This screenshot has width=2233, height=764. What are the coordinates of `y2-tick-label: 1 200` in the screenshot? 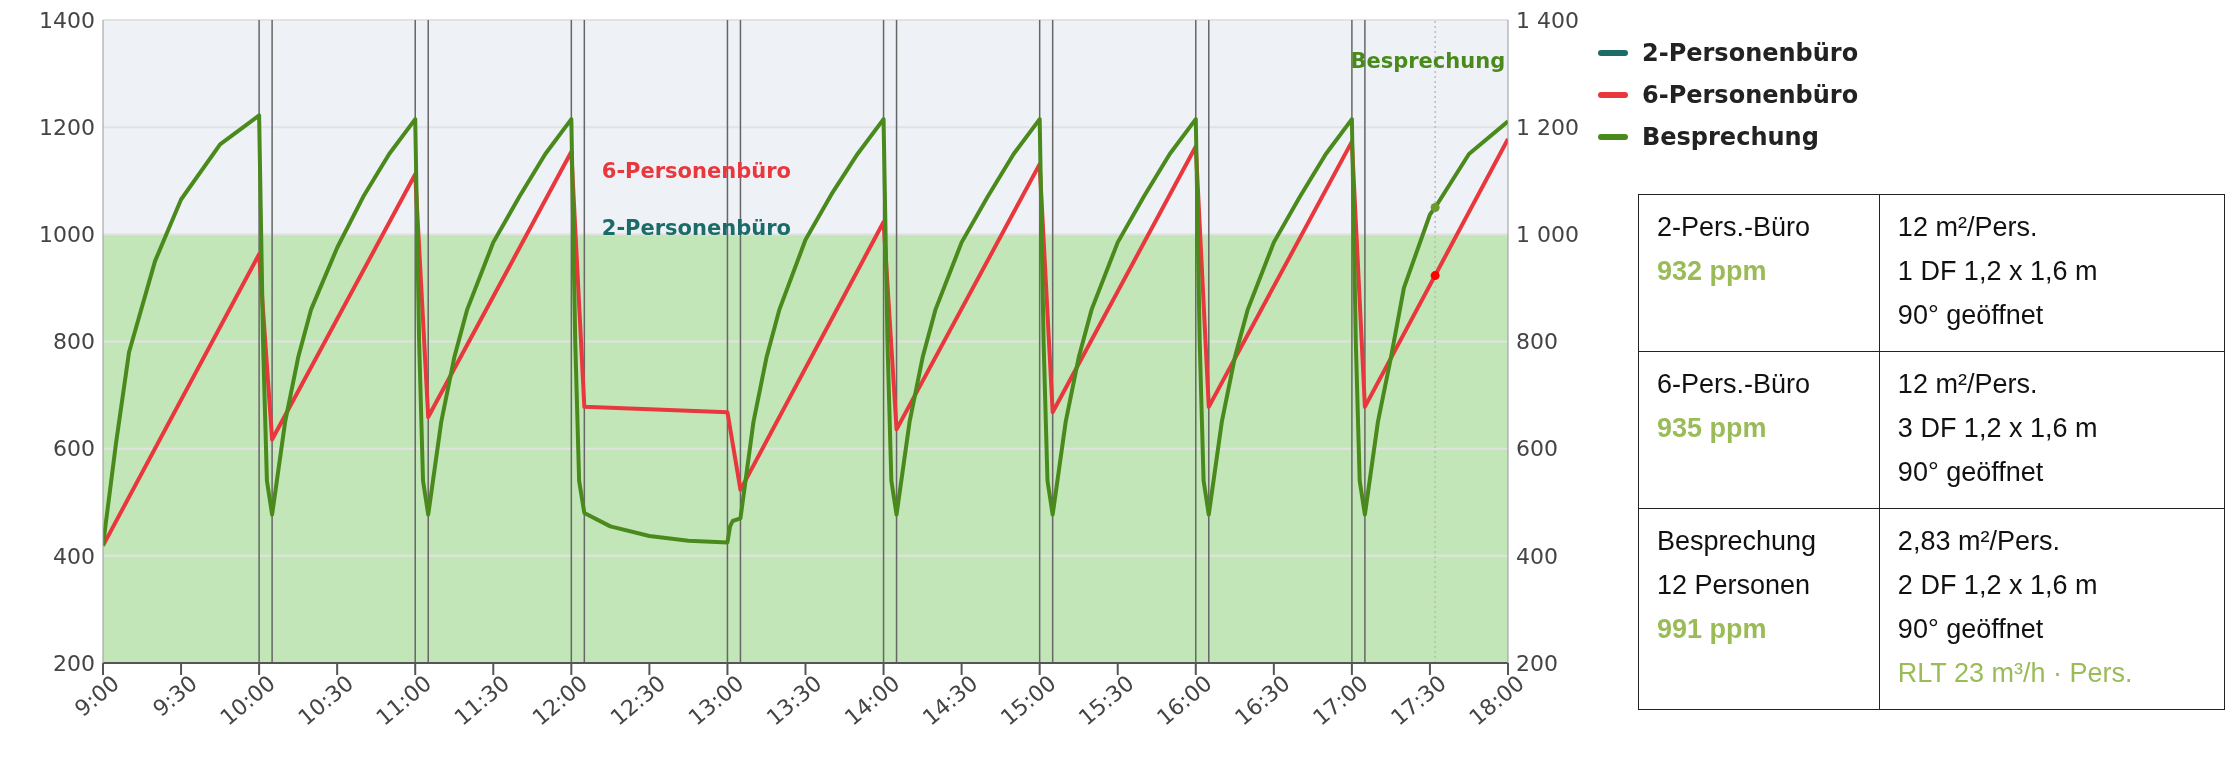 It's located at (1547, 127).